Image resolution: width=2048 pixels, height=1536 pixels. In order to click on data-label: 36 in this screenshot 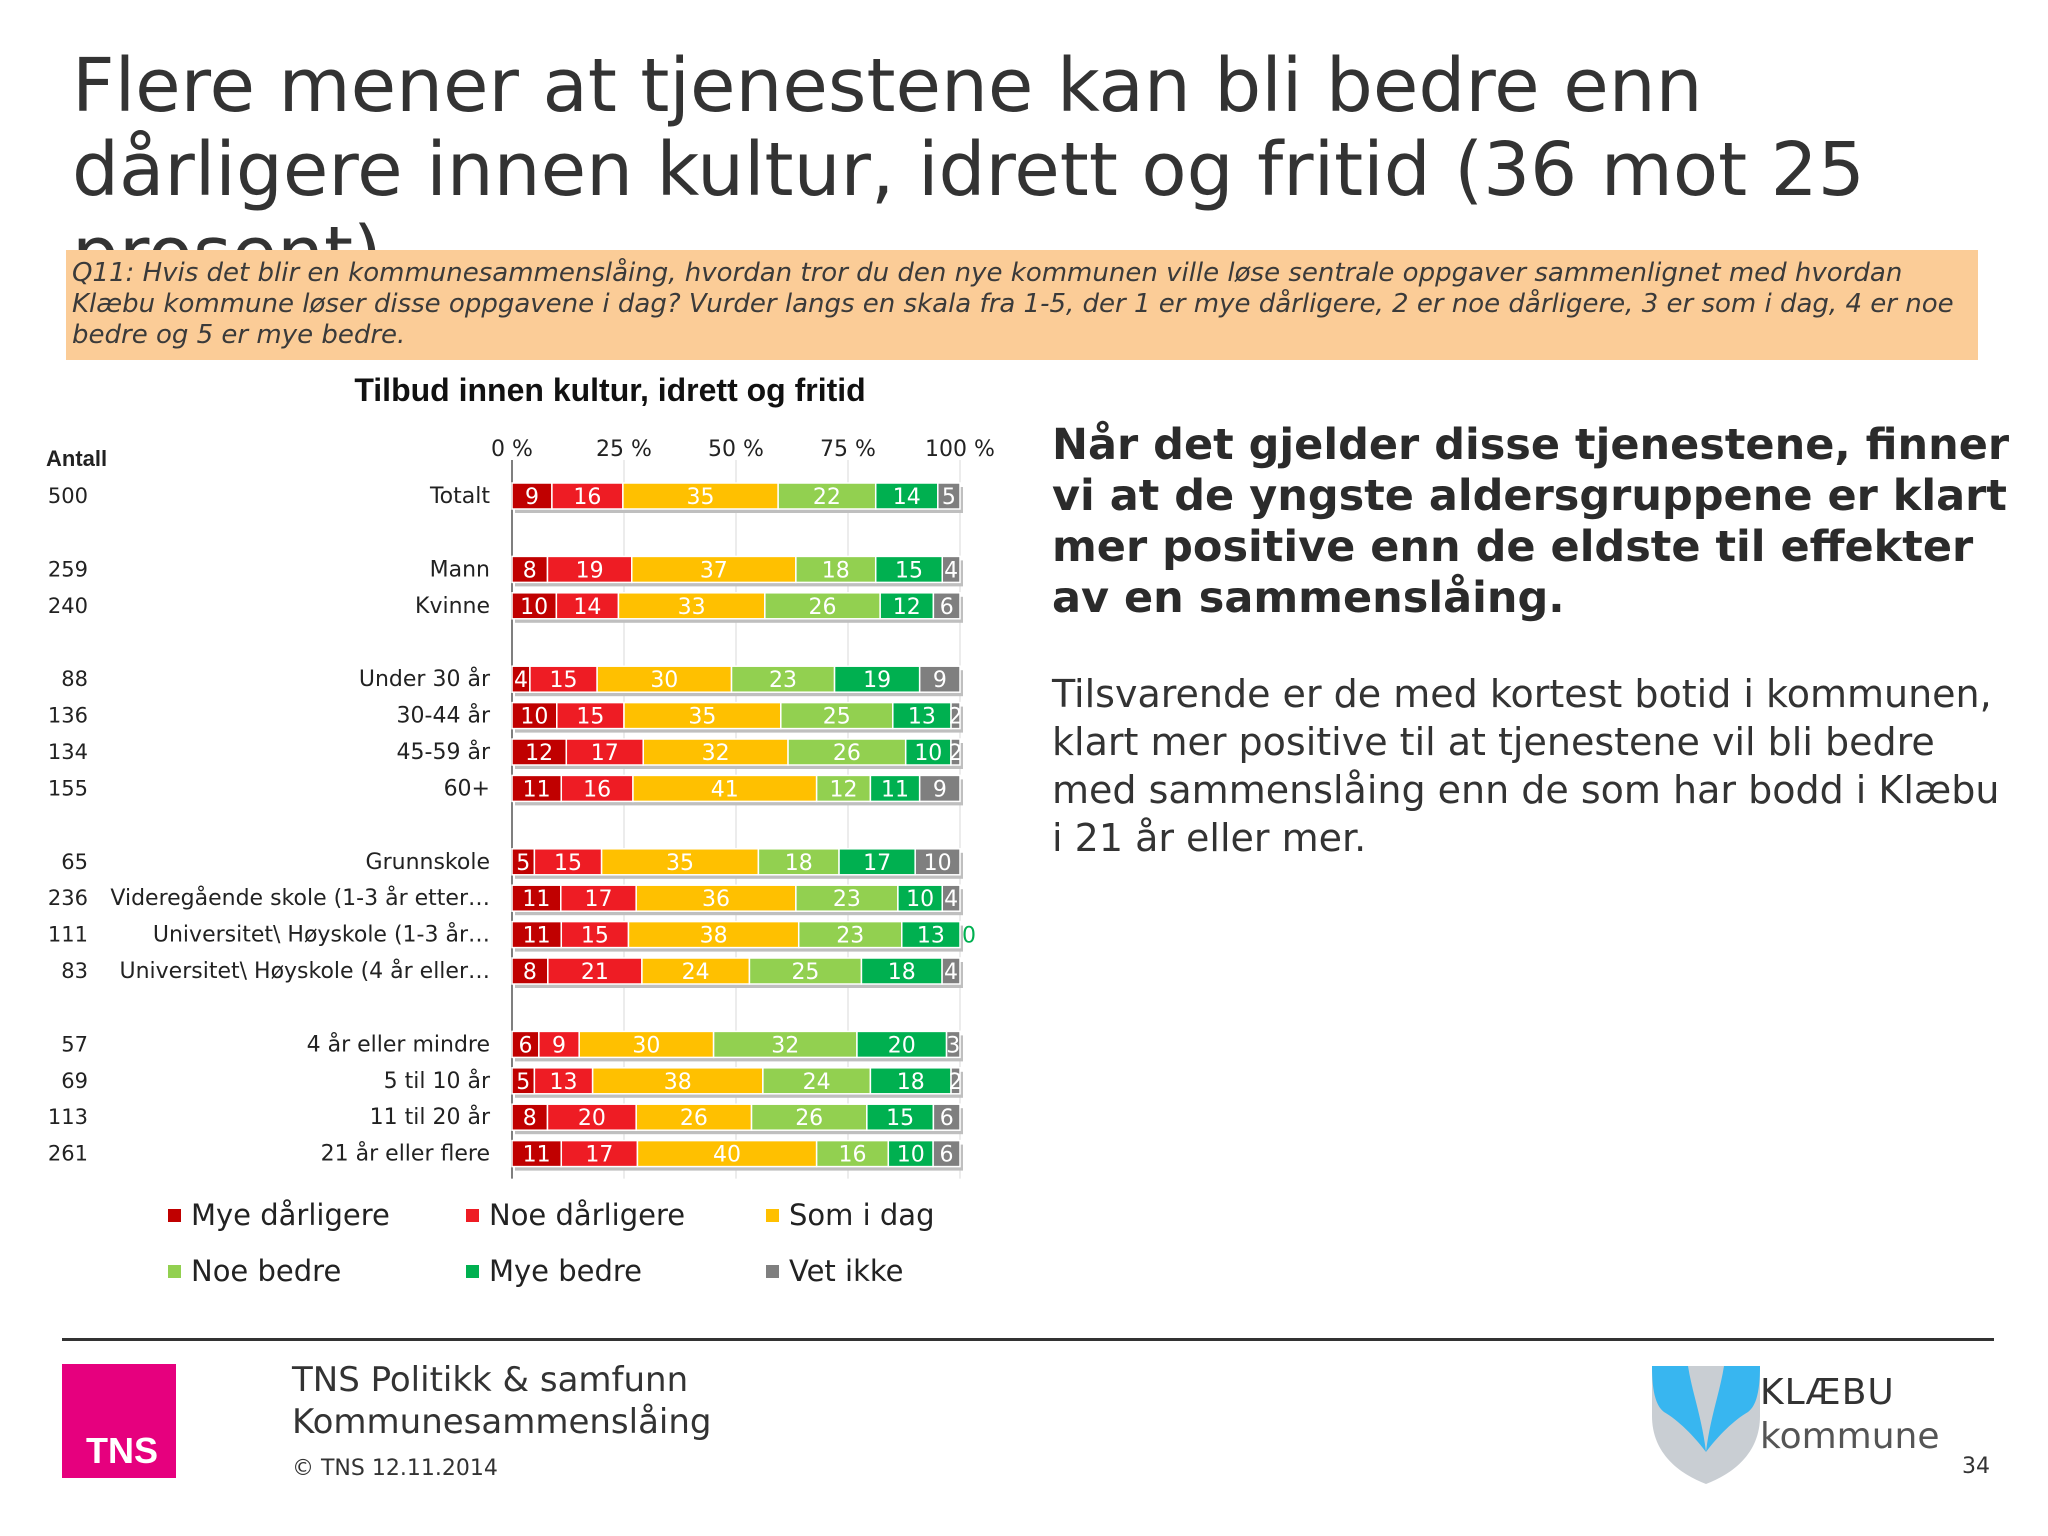, I will do `click(716, 899)`.